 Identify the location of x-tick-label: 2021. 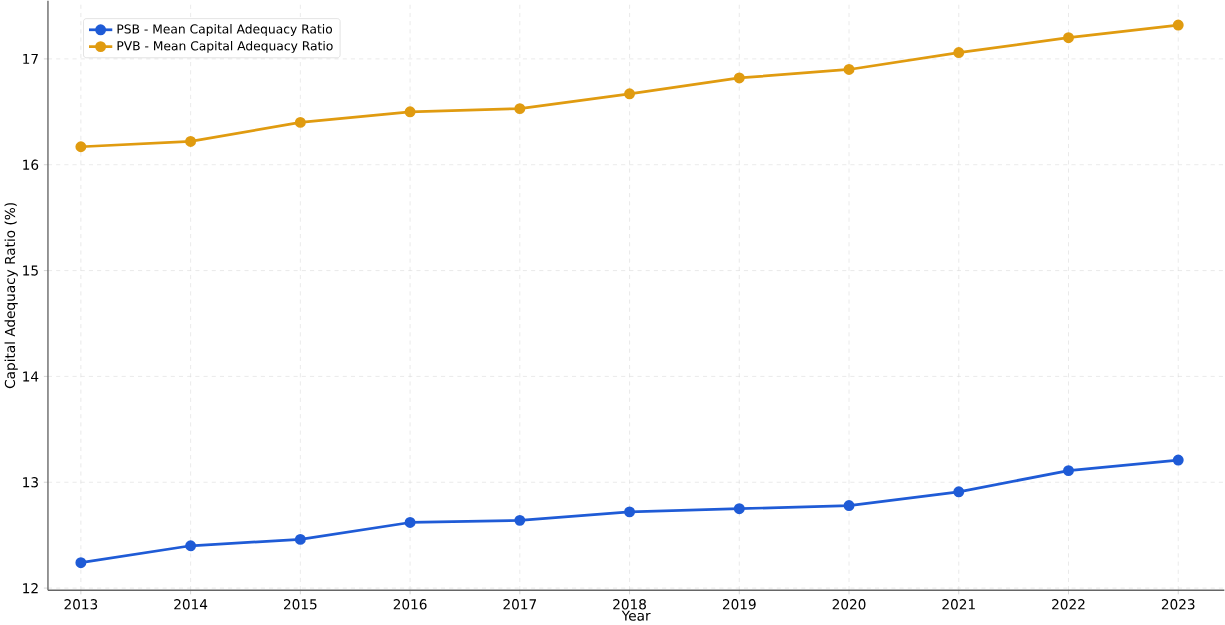
(958, 604).